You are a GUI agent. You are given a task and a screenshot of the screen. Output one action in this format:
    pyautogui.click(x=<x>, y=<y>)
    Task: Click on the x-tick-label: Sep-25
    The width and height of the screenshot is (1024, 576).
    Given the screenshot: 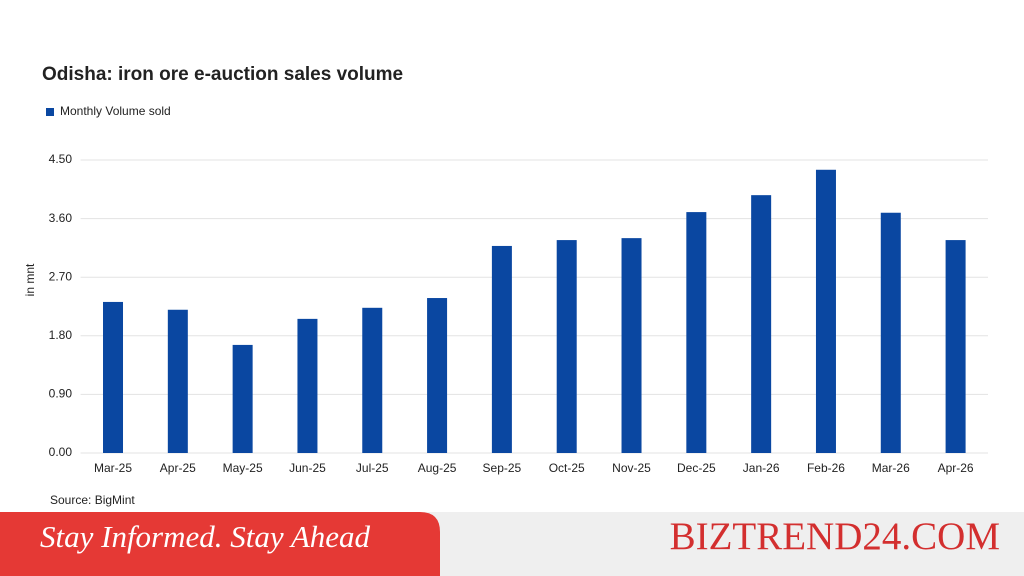 What is the action you would take?
    pyautogui.click(x=502, y=468)
    